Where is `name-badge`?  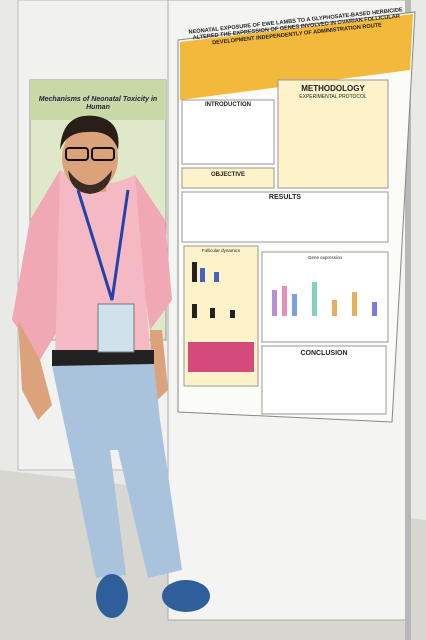
name-badge is located at coordinates (116, 328).